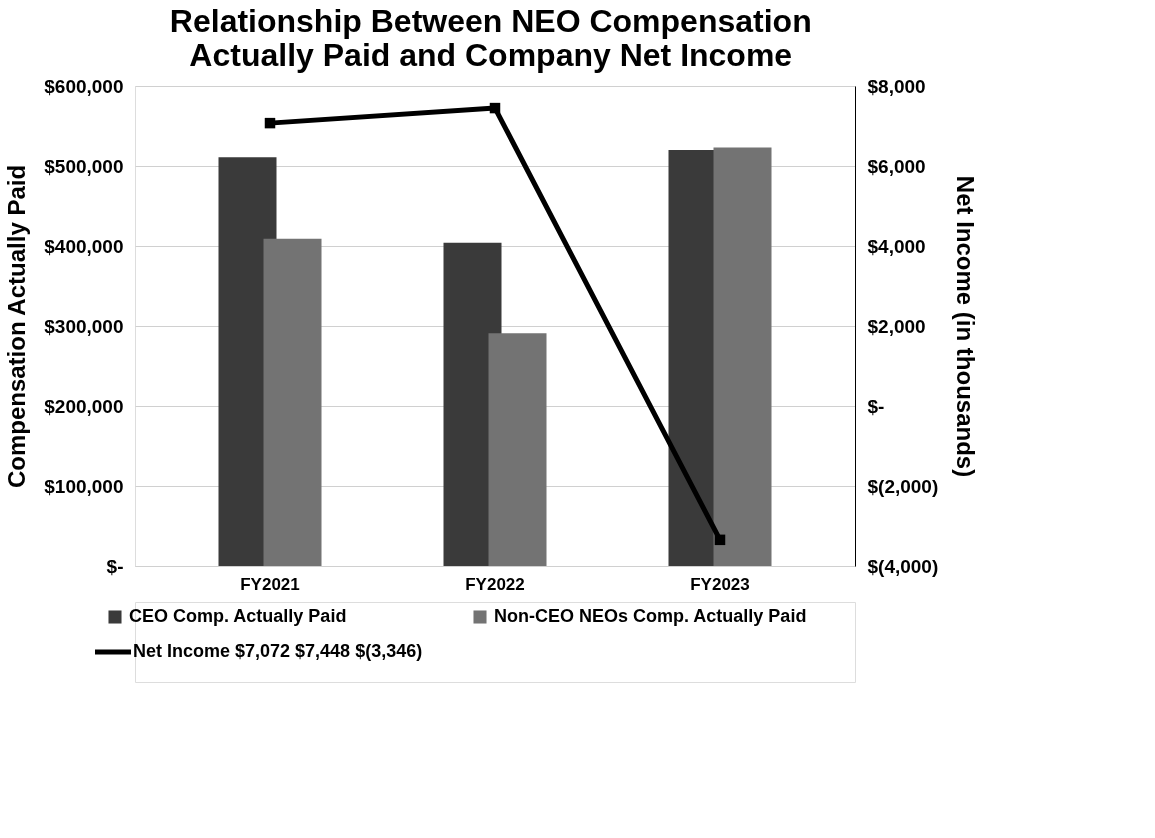 The width and height of the screenshot is (1155, 838). What do you see at coordinates (115, 566) in the screenshot?
I see `y-tick-label: $-` at bounding box center [115, 566].